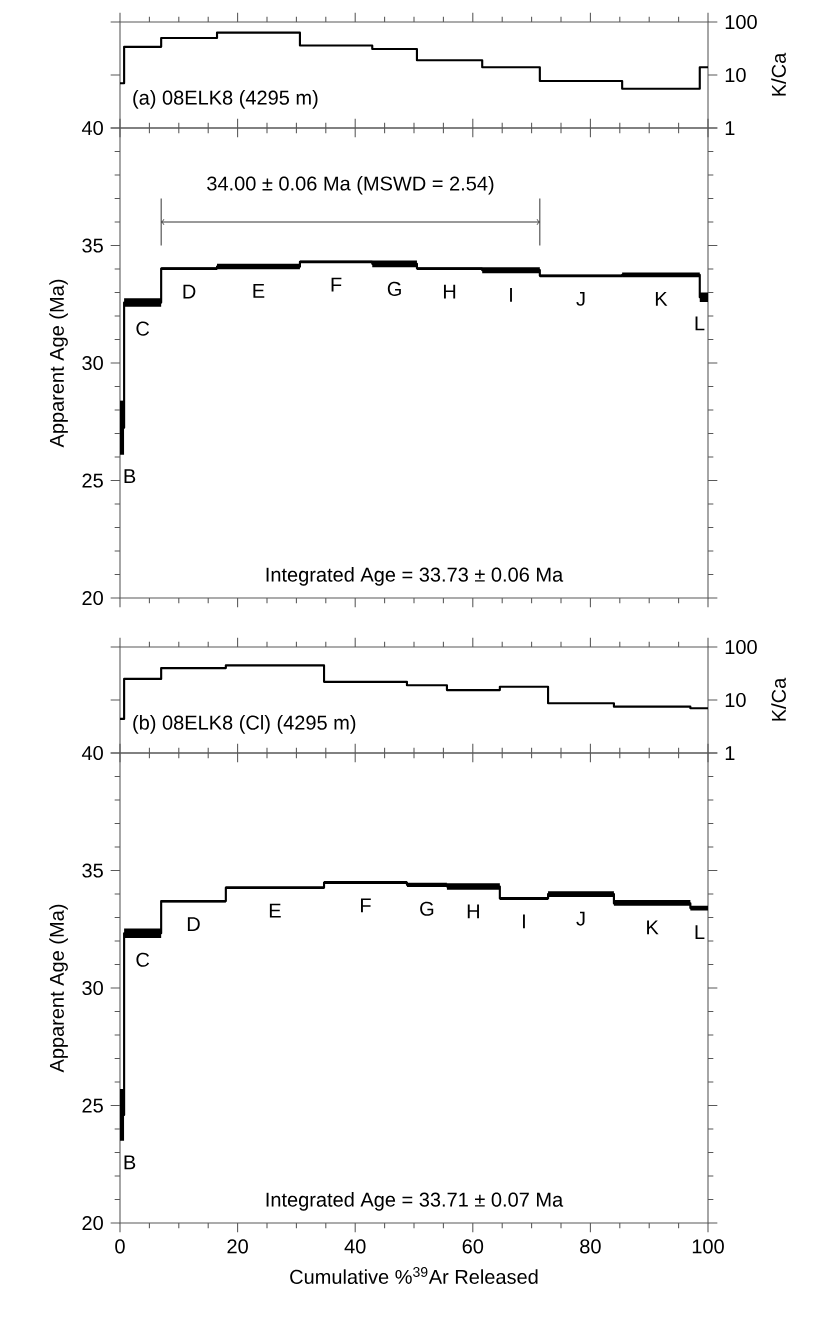 This screenshot has height=1336, width=833. Describe the element at coordinates (415, 1201) in the screenshot. I see `annotation: Integrated Age = 33.71 ± 0.07 Ma` at that location.